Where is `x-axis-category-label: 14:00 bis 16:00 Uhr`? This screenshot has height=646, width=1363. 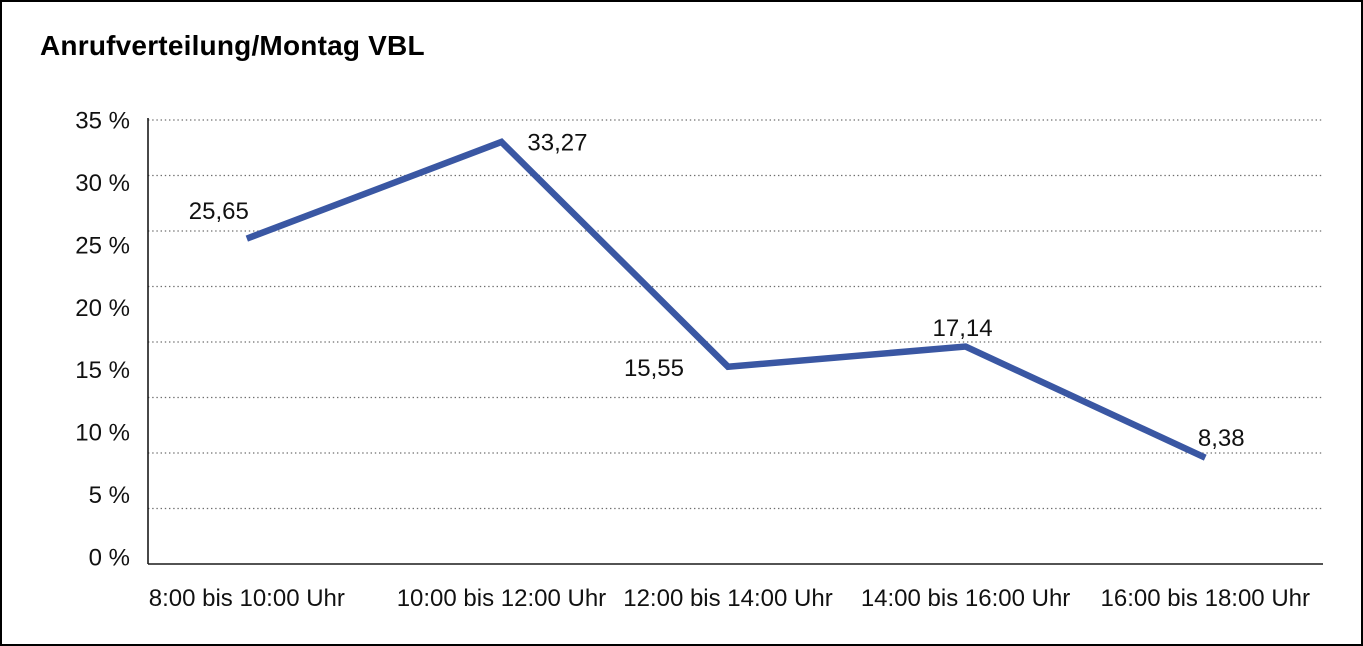 x-axis-category-label: 14:00 bis 16:00 Uhr is located at coordinates (965, 598).